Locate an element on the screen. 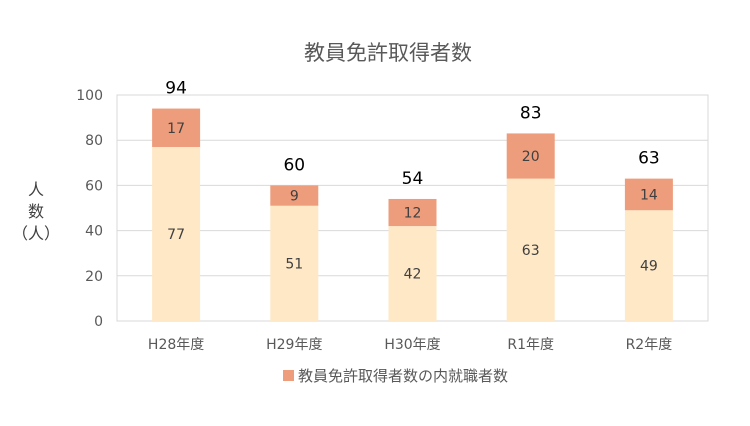 This screenshot has width=750, height=426. data-label: 49 is located at coordinates (649, 267).